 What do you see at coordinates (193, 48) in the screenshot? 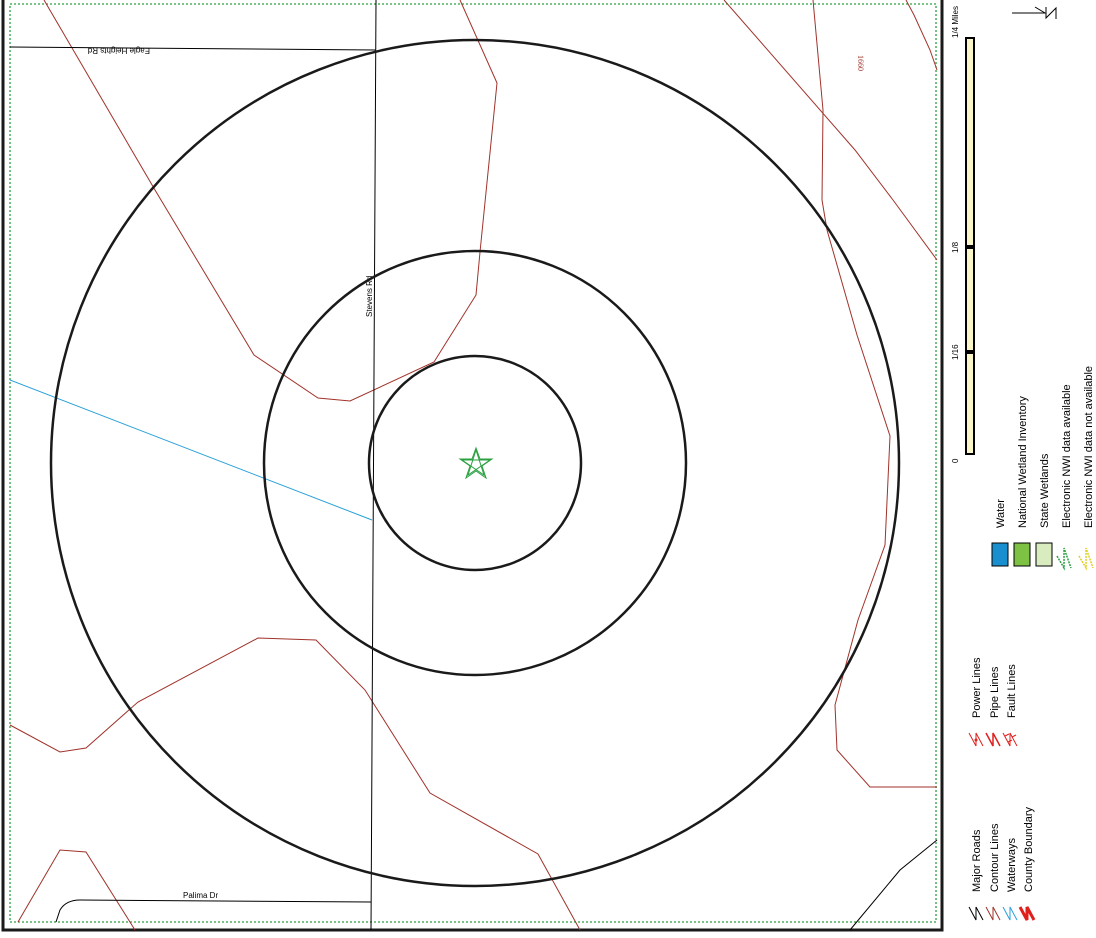
I see `eagle-heights-rd-line` at bounding box center [193, 48].